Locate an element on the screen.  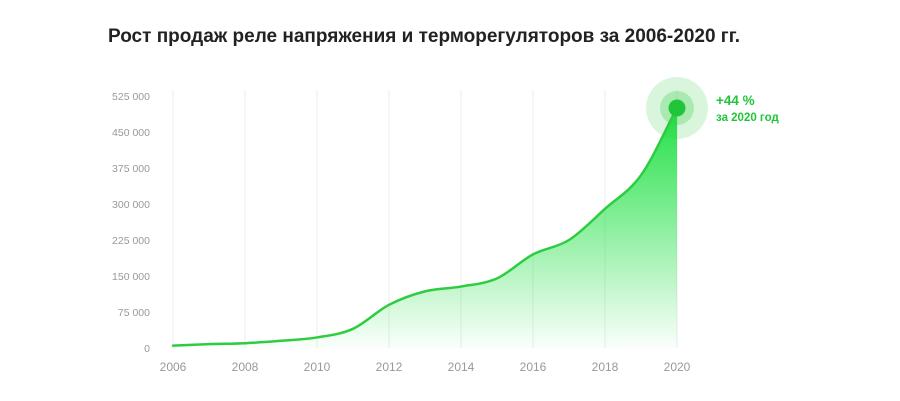
x-tick-label: 2006 is located at coordinates (173, 367).